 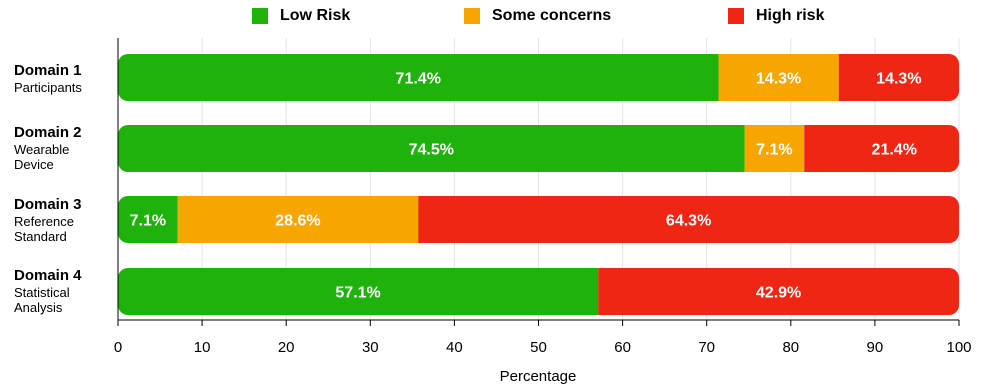 What do you see at coordinates (44, 229) in the screenshot?
I see `category-subtitle: Reference Standard` at bounding box center [44, 229].